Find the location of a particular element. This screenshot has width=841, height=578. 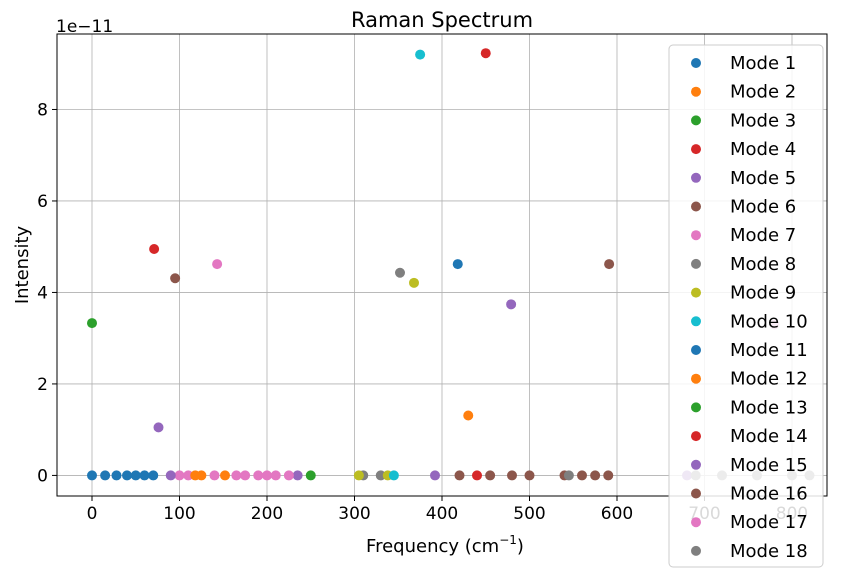

x-axis-label-main: Frequency (cm is located at coordinates (432, 546).